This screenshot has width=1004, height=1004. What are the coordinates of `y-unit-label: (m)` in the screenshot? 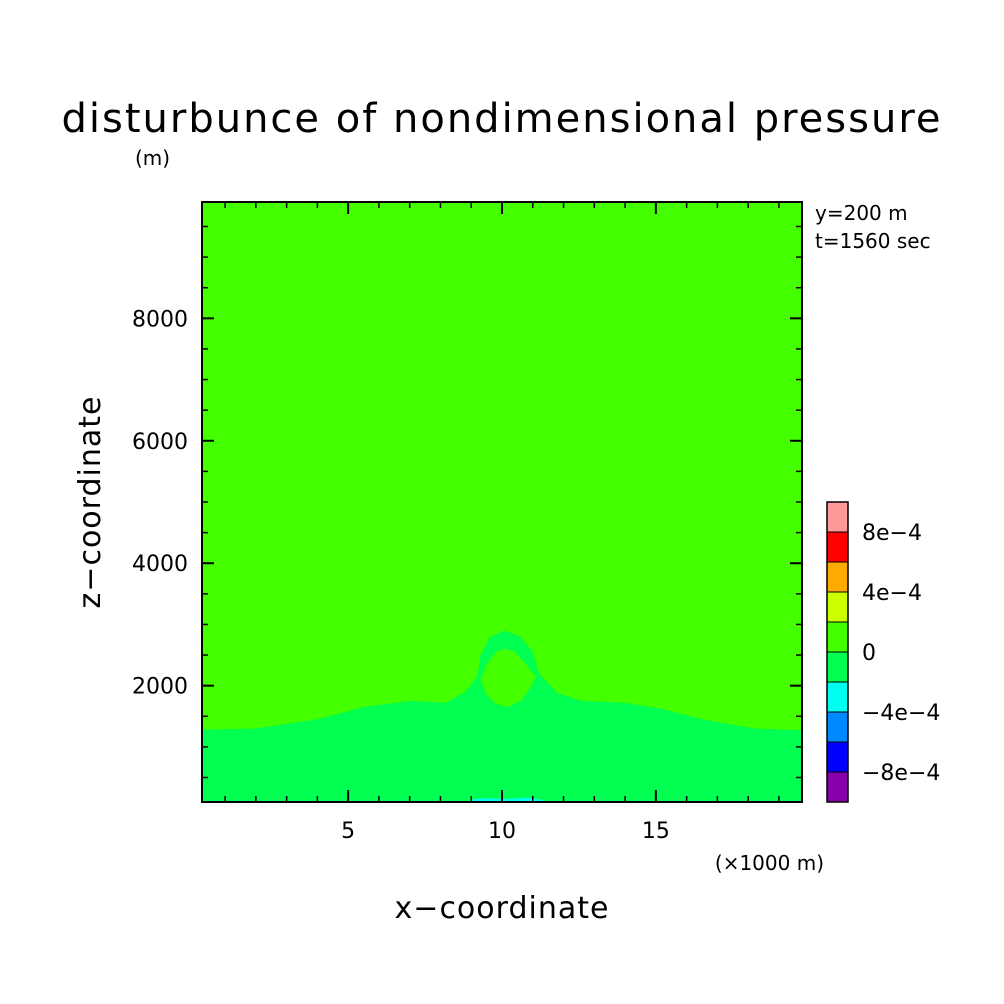 It's located at (152, 158).